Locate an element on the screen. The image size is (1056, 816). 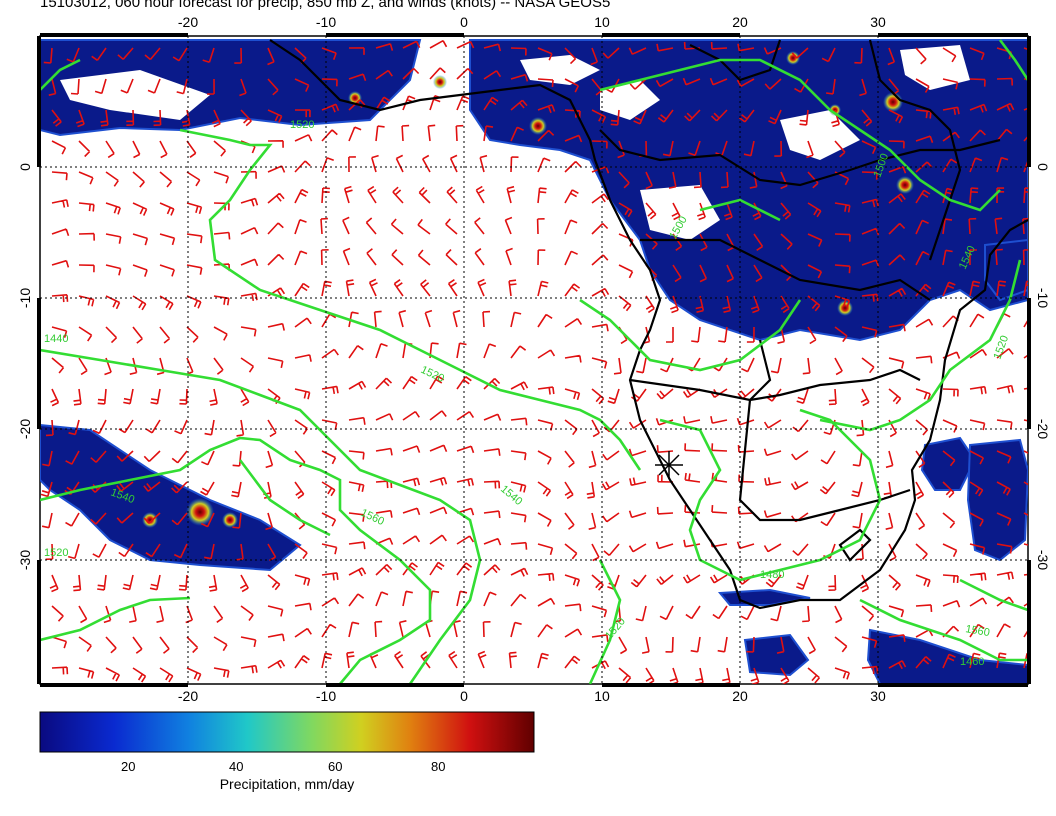
colorbar is located at coordinates (287, 732).